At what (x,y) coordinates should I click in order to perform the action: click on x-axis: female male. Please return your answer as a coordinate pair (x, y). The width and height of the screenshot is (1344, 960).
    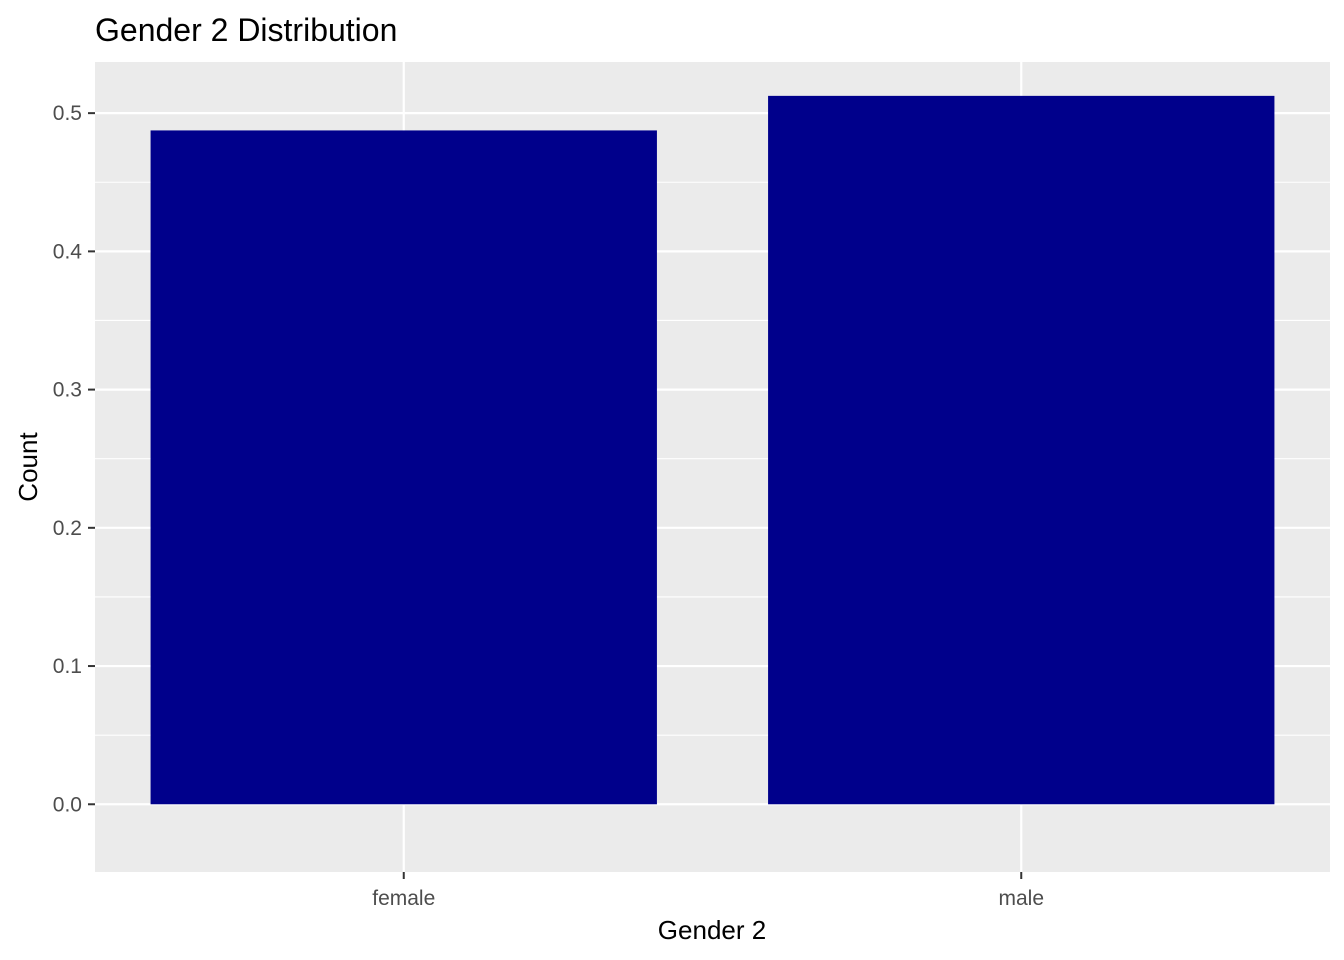
    Looking at the image, I should click on (708, 891).